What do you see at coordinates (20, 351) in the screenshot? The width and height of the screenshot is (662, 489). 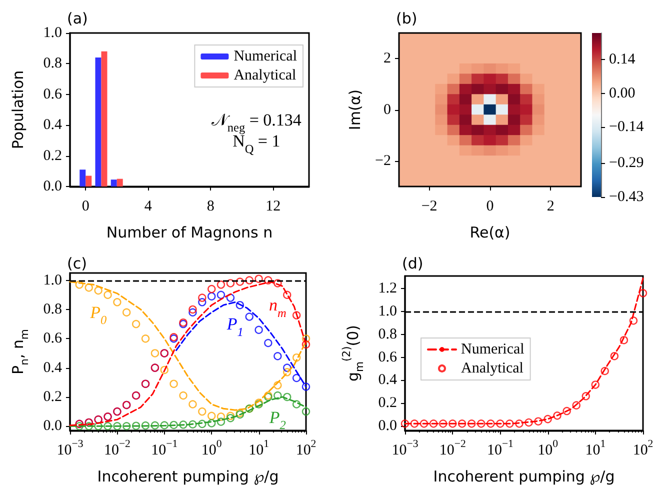 I see `y-axis-title: Pn, nm` at bounding box center [20, 351].